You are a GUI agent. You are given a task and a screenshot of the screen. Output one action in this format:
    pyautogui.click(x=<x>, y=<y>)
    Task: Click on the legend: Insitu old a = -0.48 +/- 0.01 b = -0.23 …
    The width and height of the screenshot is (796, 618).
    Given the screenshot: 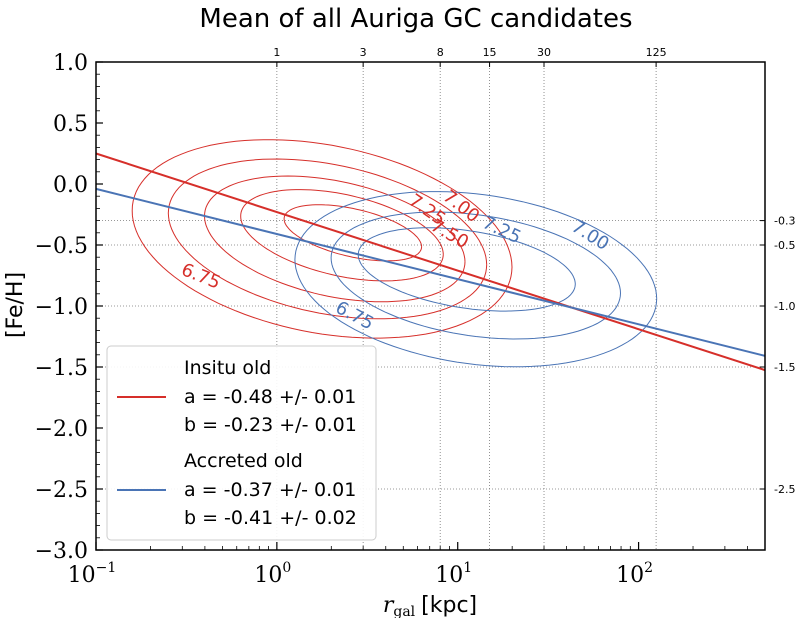 What is the action you would take?
    pyautogui.click(x=241, y=443)
    